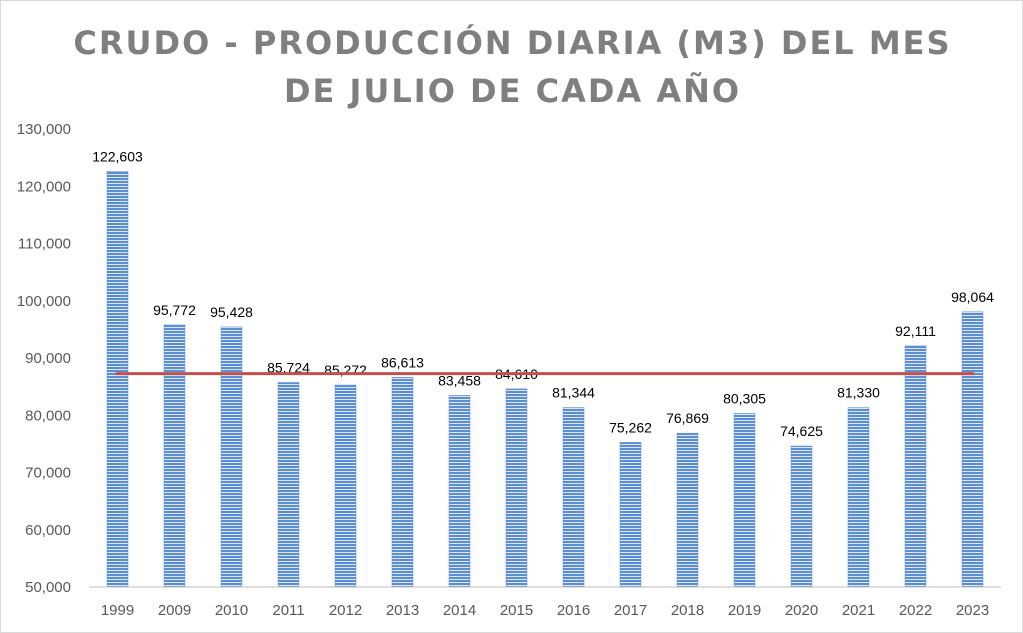  What do you see at coordinates (231, 610) in the screenshot?
I see `x-tick-label: 2010` at bounding box center [231, 610].